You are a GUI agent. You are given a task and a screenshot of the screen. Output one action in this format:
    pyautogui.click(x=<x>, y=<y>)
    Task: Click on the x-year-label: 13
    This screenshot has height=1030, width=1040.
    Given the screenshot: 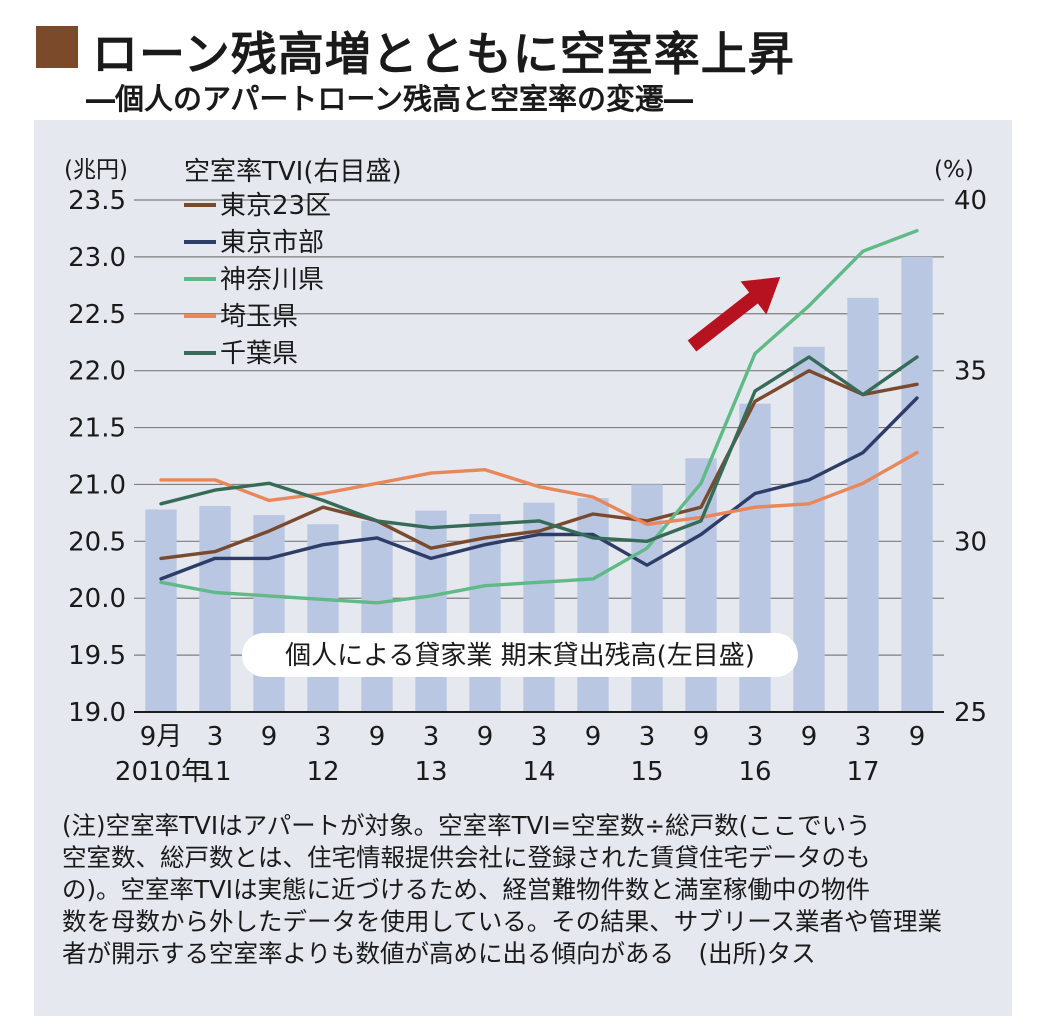 What is the action you would take?
    pyautogui.click(x=430, y=772)
    